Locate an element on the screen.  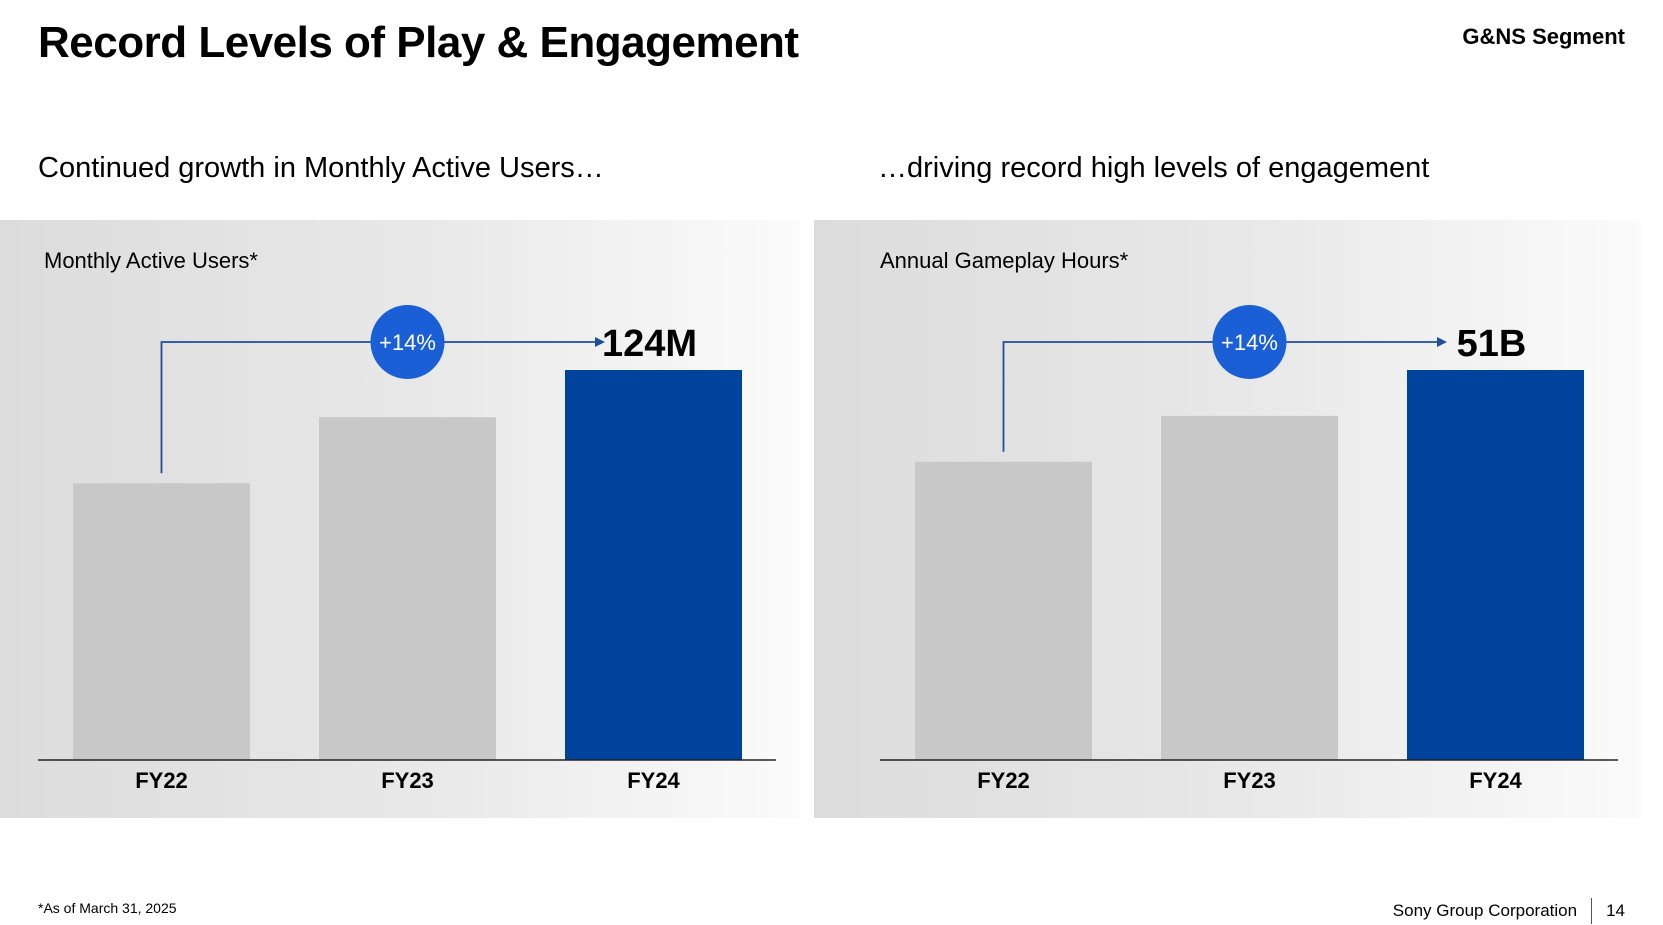
page-number: 14 is located at coordinates (1615, 910).